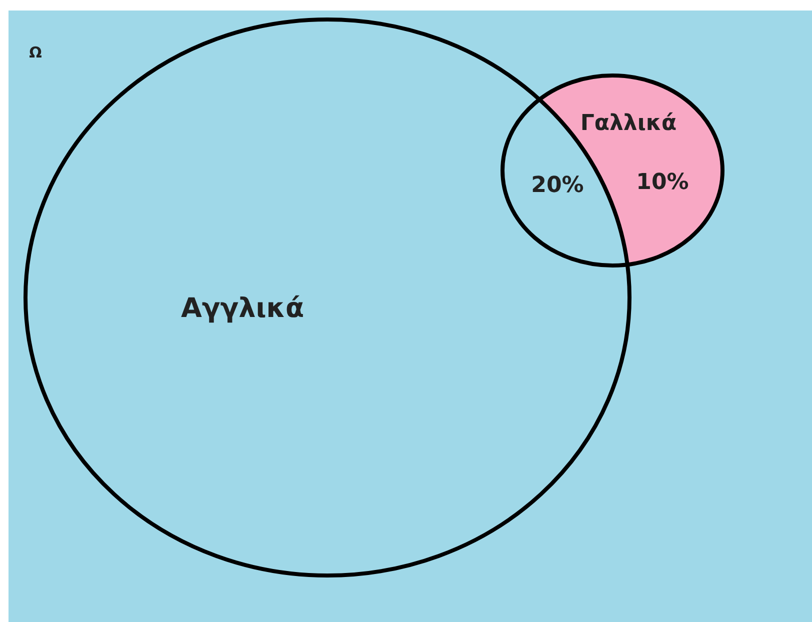  Describe the element at coordinates (662, 182) in the screenshot. I see `data-label: 10%` at that location.